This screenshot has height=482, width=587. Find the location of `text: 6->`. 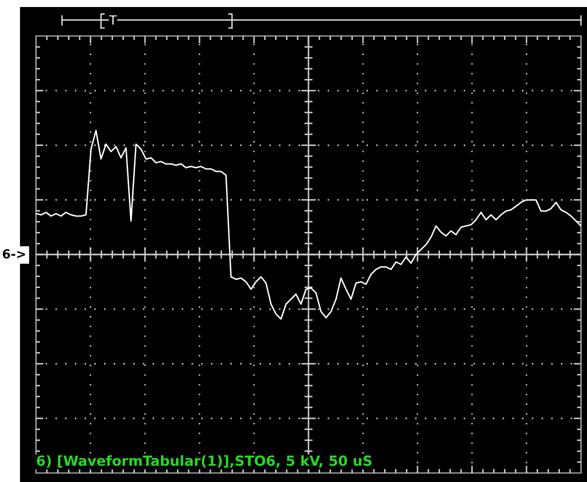

text: 6-> is located at coordinates (14, 254).